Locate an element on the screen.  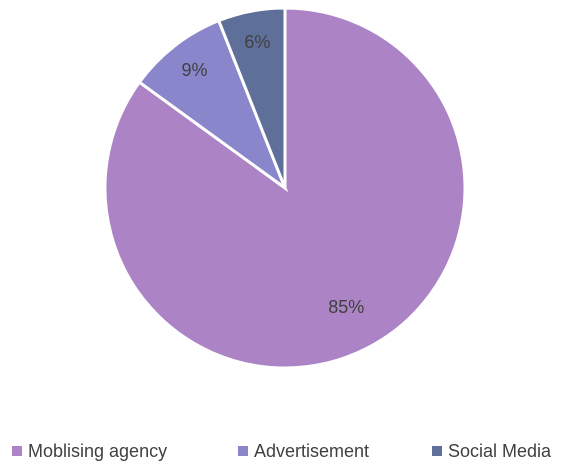
legend-label: Advertisement is located at coordinates (311, 451).